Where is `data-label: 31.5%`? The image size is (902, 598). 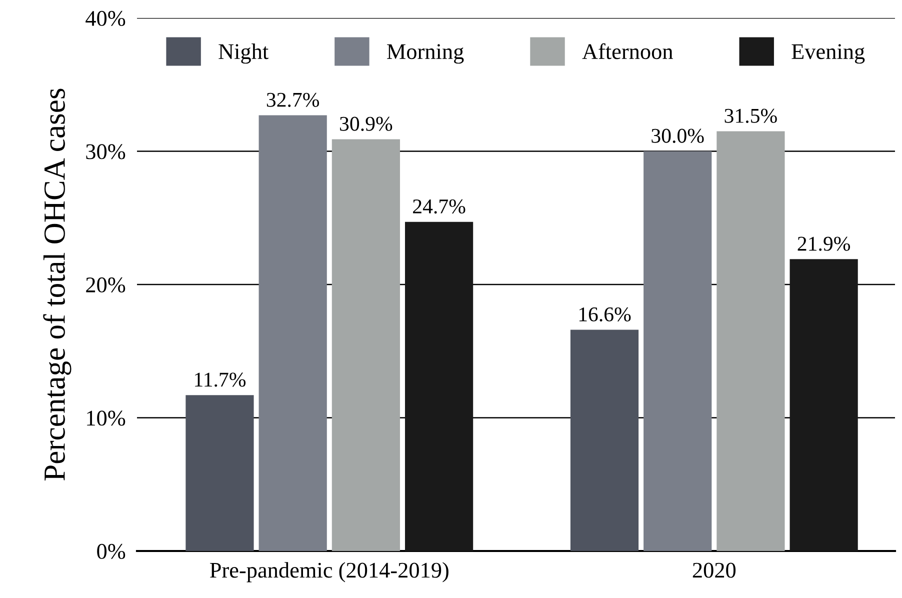
data-label: 31.5% is located at coordinates (750, 115).